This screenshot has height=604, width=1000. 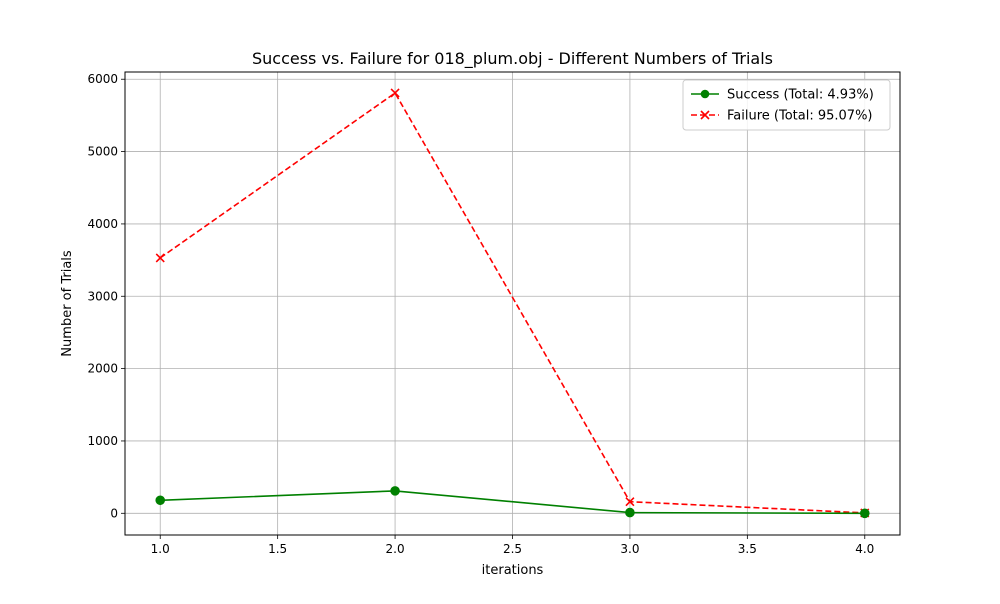 I want to click on x-tick-label: 4.0, so click(x=864, y=549).